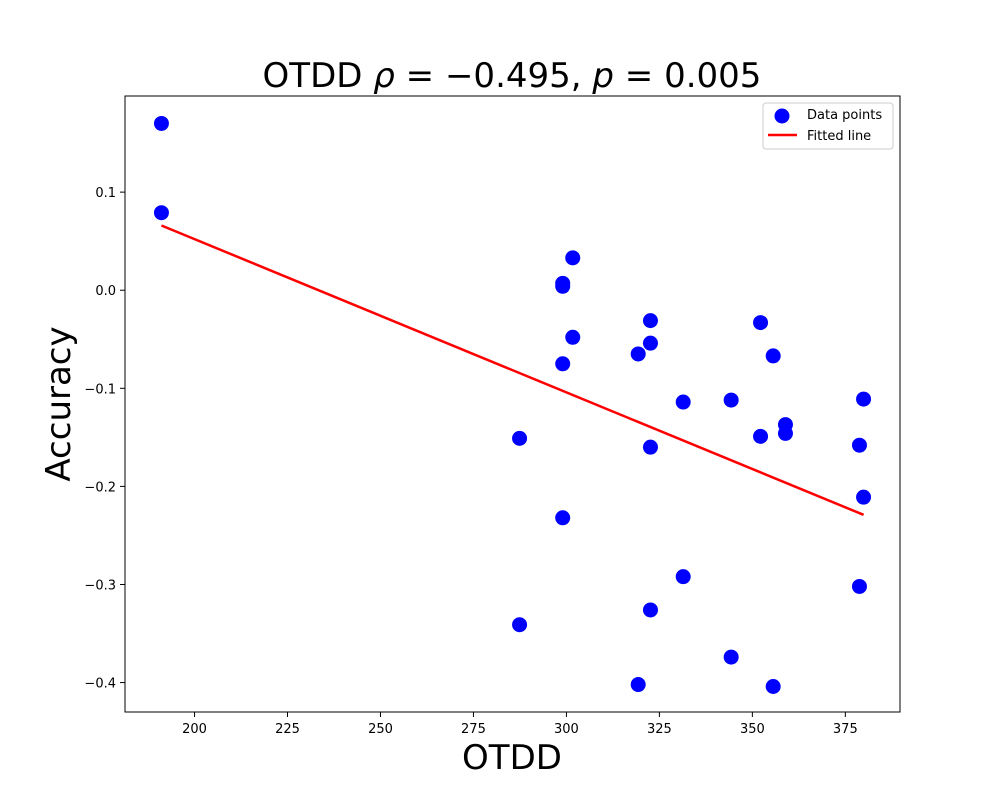  What do you see at coordinates (752, 729) in the screenshot?
I see `x-tick-label: 350` at bounding box center [752, 729].